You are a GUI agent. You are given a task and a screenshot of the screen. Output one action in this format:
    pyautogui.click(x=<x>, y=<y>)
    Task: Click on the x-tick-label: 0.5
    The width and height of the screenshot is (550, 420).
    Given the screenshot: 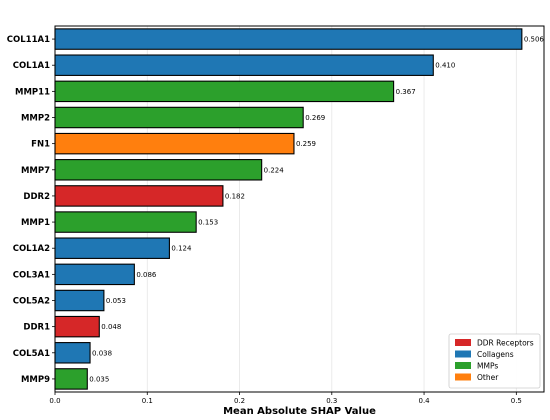 What is the action you would take?
    pyautogui.click(x=516, y=401)
    